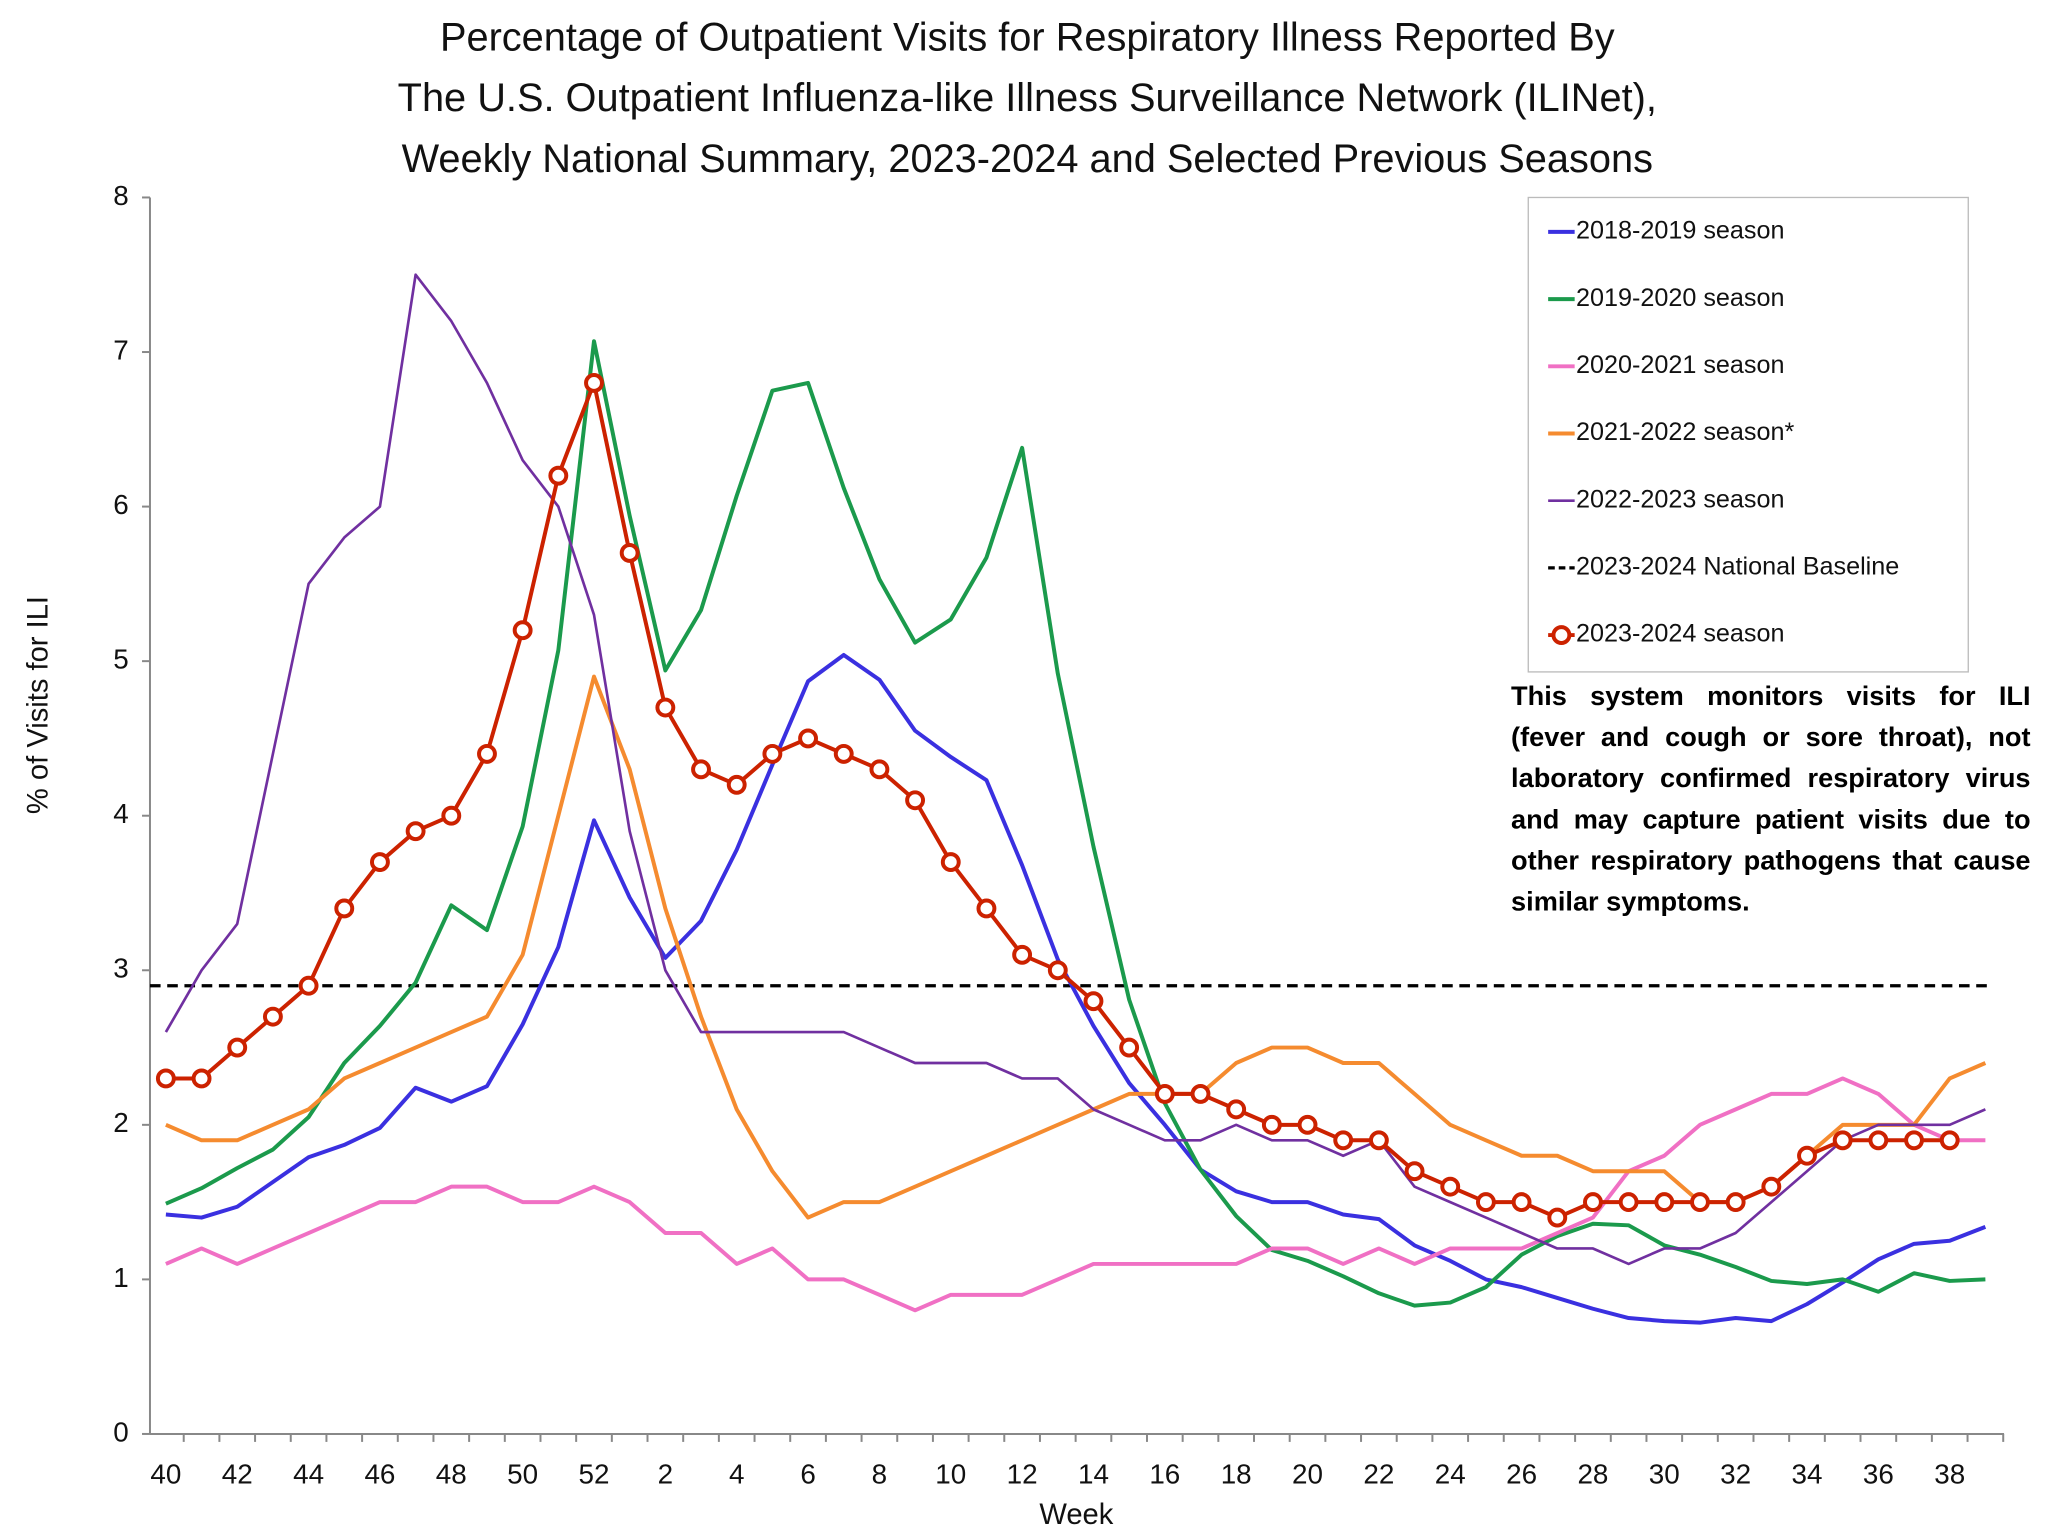 This screenshot has width=2048, height=1536. Describe the element at coordinates (120, 195) in the screenshot. I see `y-tick-label: 8` at that location.